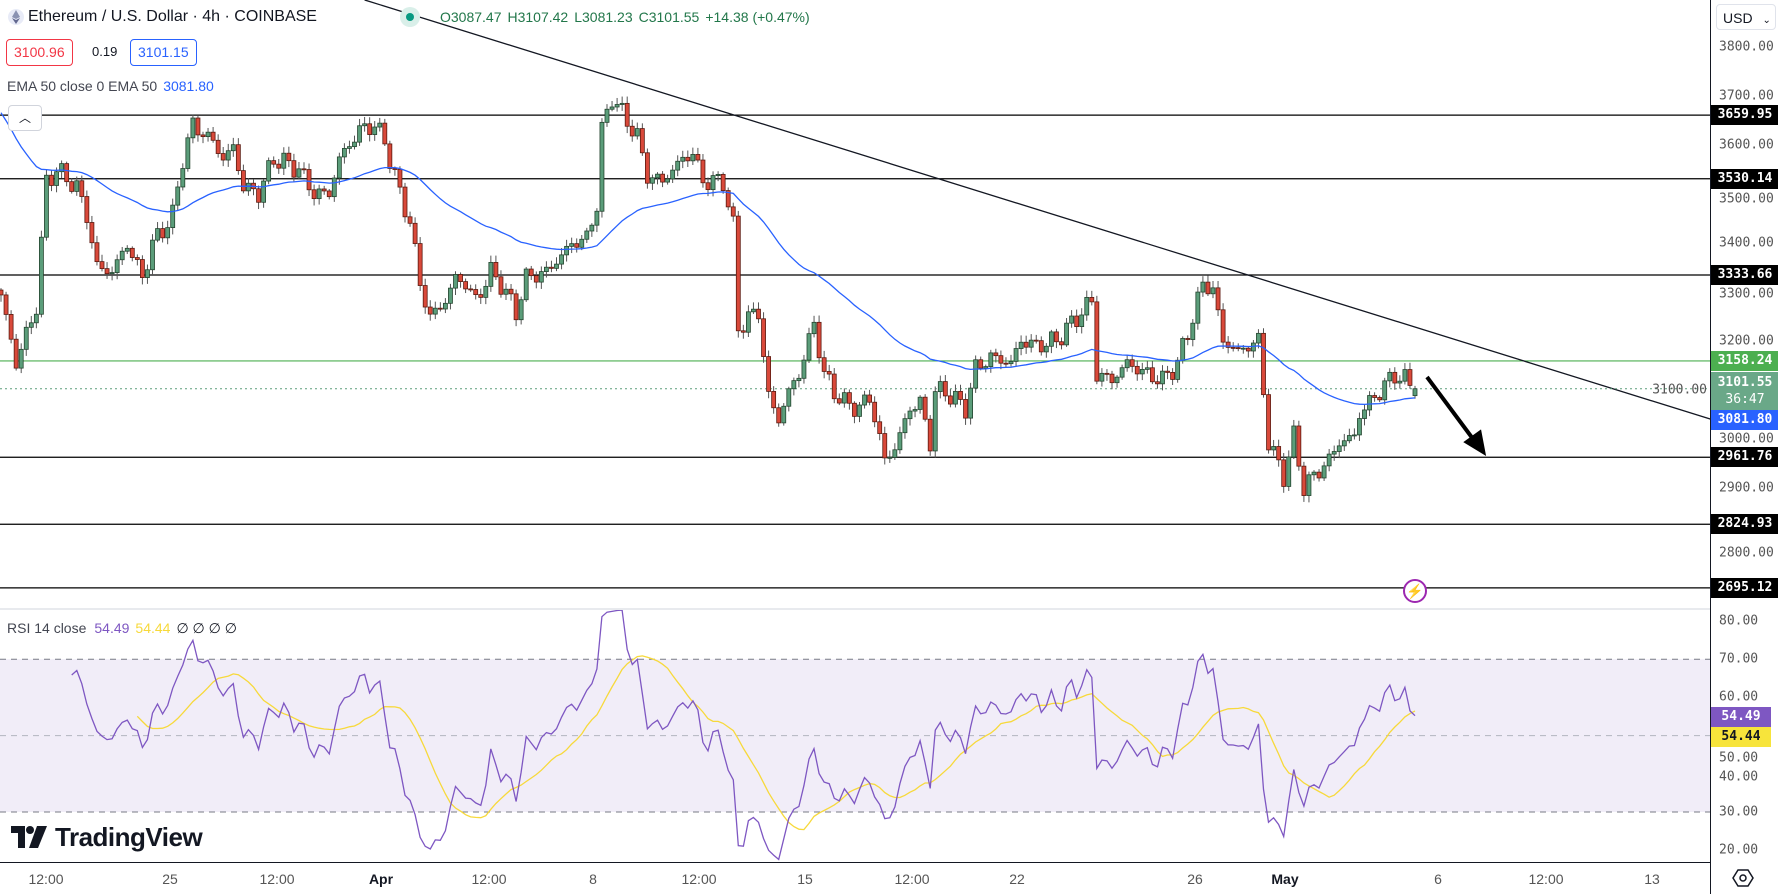 The width and height of the screenshot is (1778, 895). Describe the element at coordinates (1741, 717) in the screenshot. I see `rsi-value-label: 54.49` at that location.